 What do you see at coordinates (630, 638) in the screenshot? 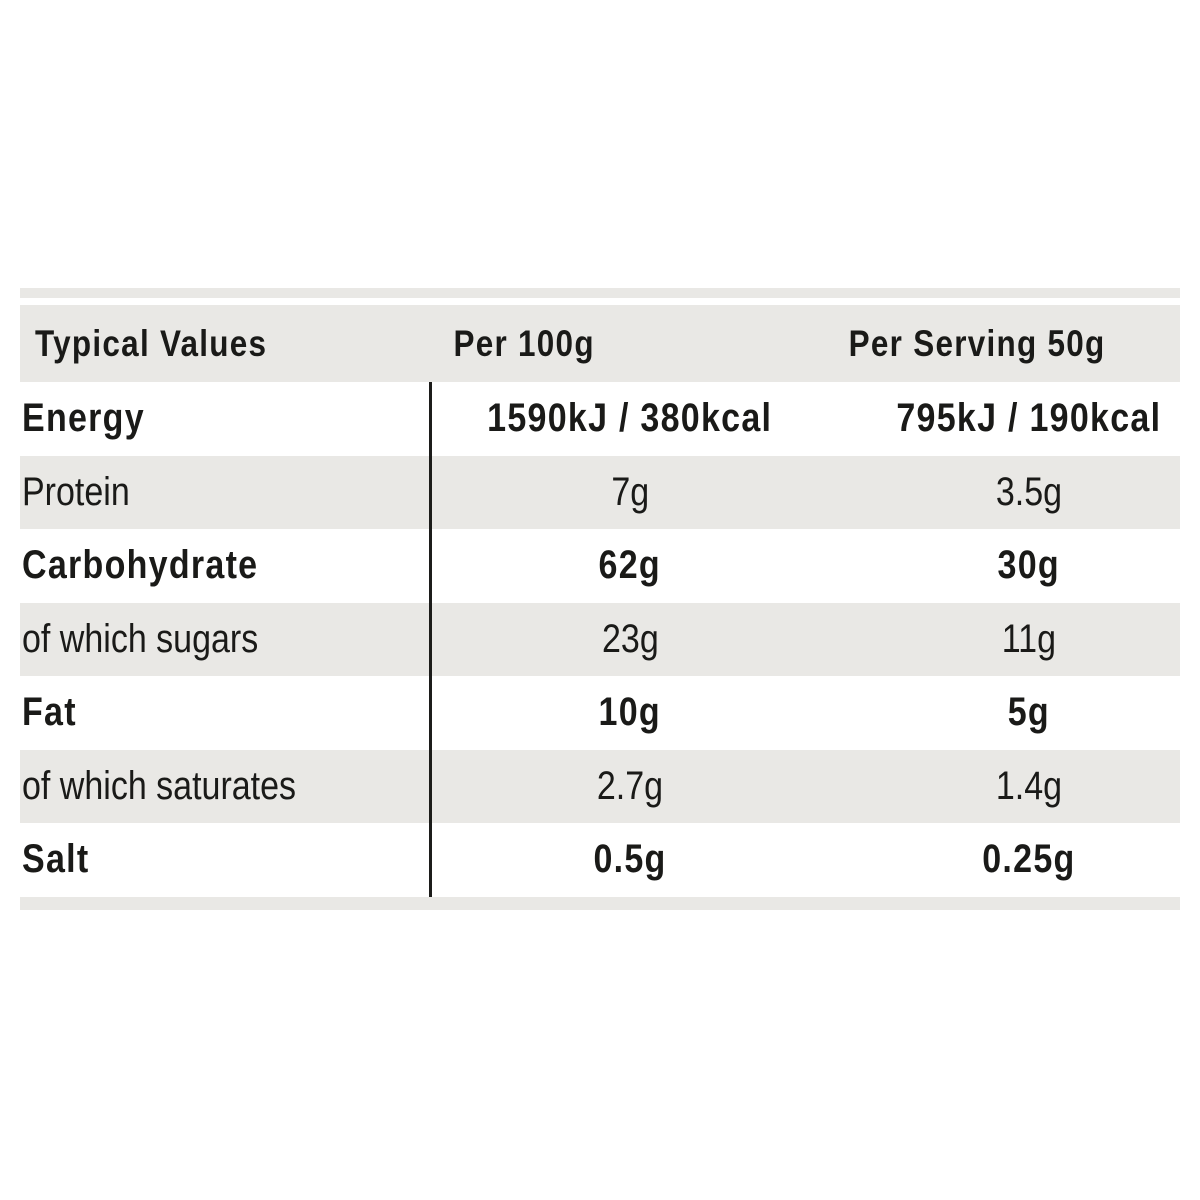
I see `per-100g-value: 23g` at bounding box center [630, 638].